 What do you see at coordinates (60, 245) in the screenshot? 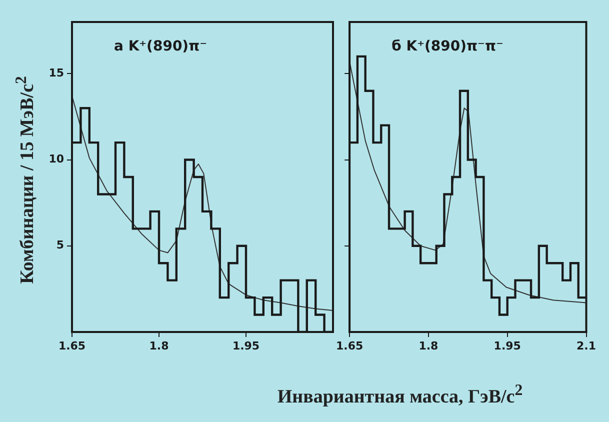
I see `y-tick-label: 5` at bounding box center [60, 245].